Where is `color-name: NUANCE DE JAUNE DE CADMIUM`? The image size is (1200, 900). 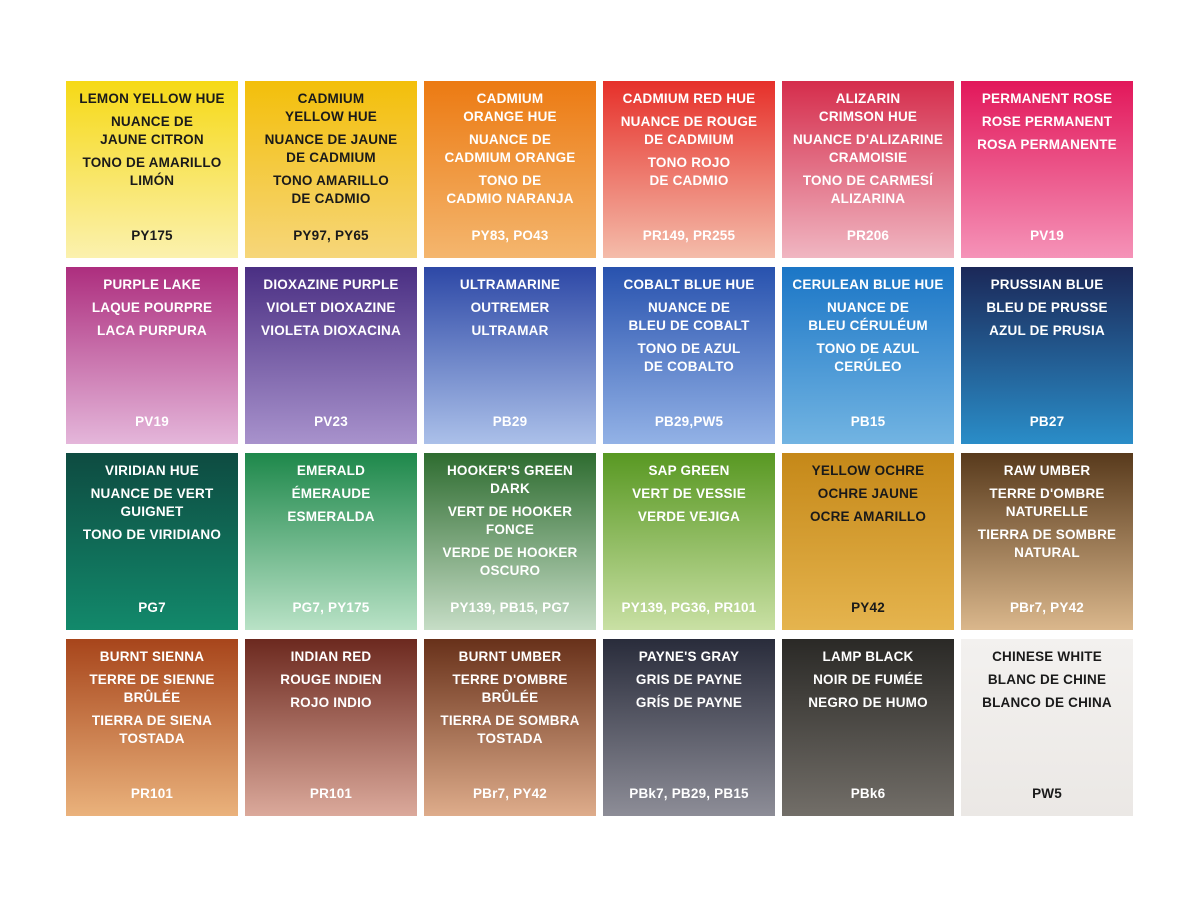
color-name: NUANCE DE JAUNE DE CADMIUM is located at coordinates (331, 148).